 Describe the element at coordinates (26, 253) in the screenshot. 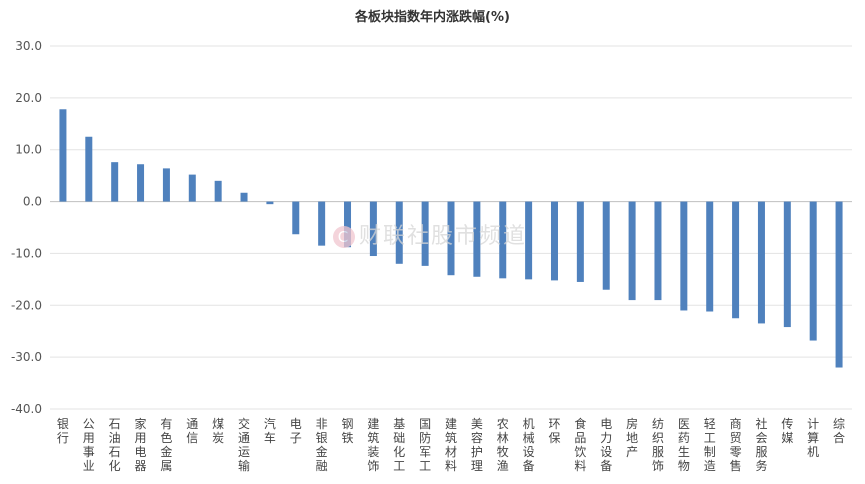

I see `y-tick-label: -10.0` at that location.